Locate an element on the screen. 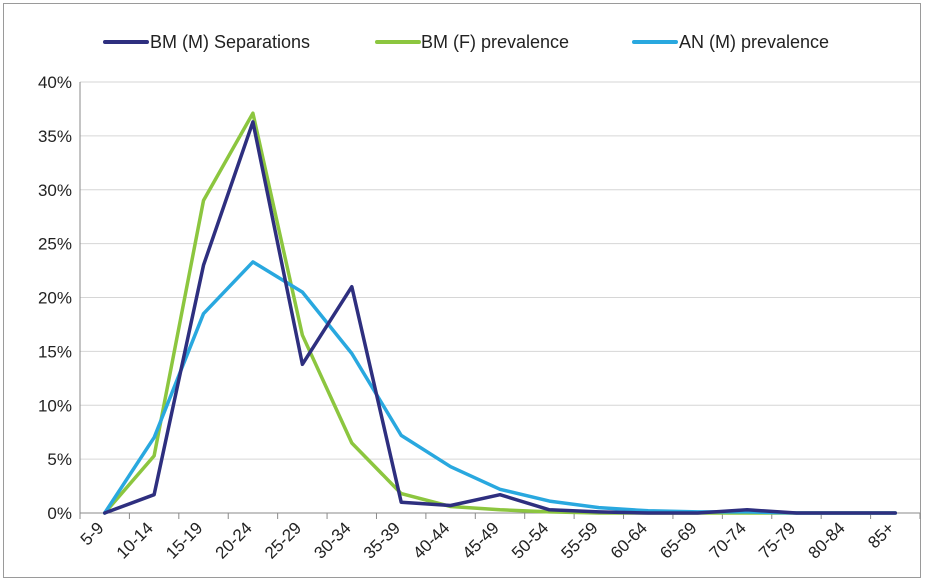  x-tick-label: 15-19 is located at coordinates (184, 540).